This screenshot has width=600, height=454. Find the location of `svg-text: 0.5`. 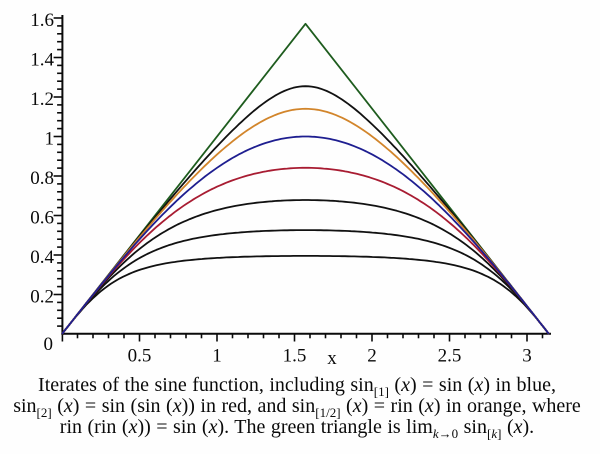

svg-text: 0.5 is located at coordinates (140, 356).